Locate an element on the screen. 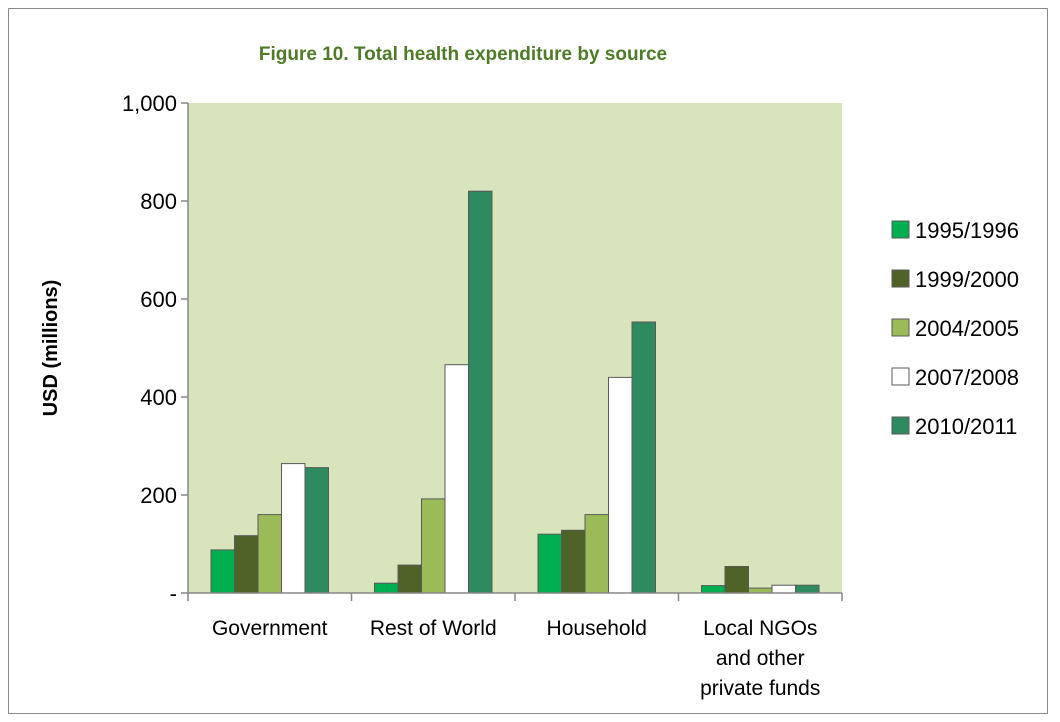  x-category-label-line: Household is located at coordinates (597, 628).